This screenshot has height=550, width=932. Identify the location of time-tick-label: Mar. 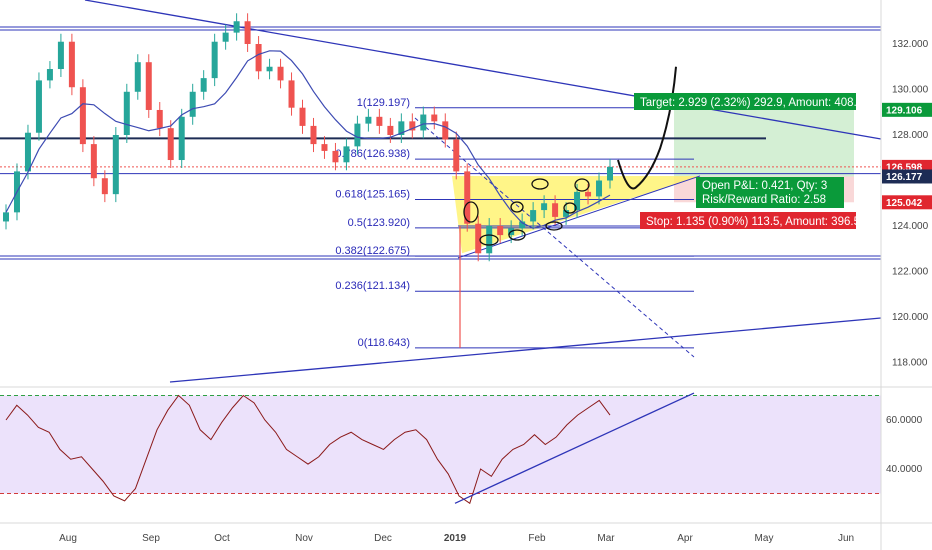
(606, 538).